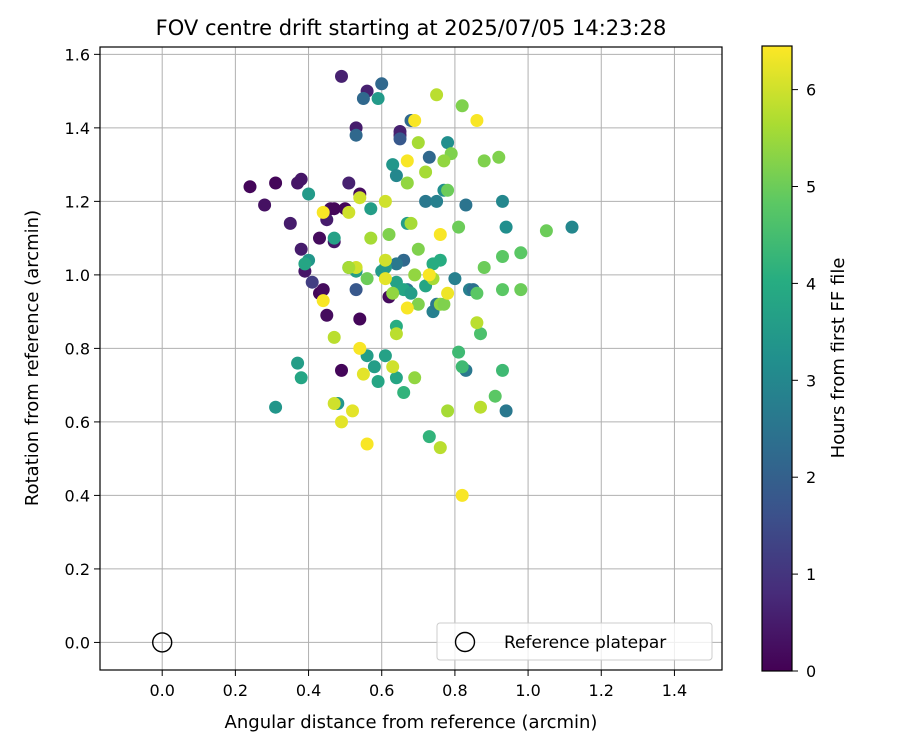 The image size is (900, 750). I want to click on colorbar-tick-label: 0, so click(811, 671).